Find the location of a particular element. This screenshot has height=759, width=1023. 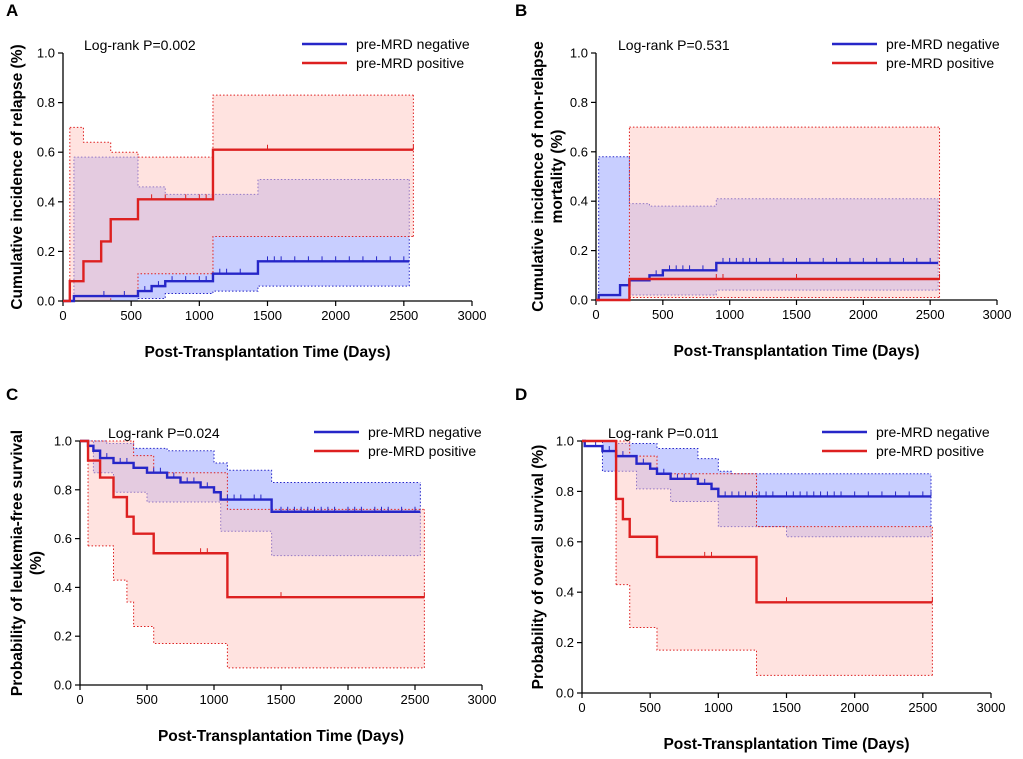

y-axis-title: (%) is located at coordinates (36, 563).